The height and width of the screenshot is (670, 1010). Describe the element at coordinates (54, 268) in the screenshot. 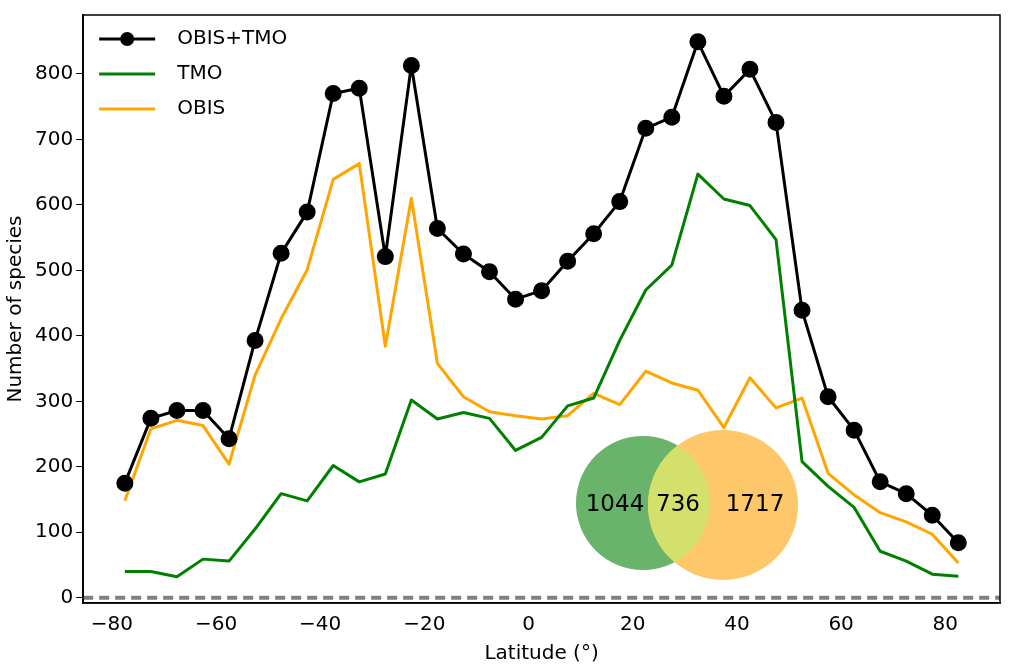

I see `y-tick-label: 500` at that location.